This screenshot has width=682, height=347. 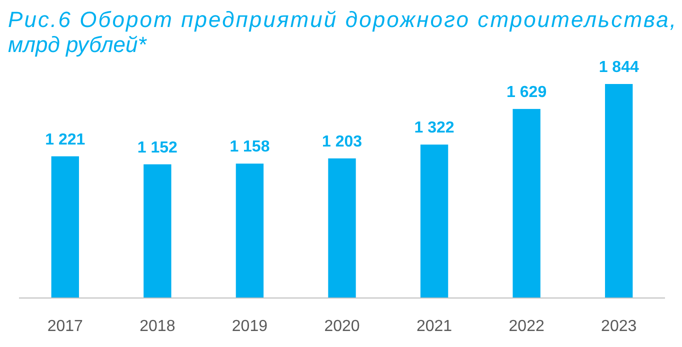 I want to click on x-tick-label: 2022, so click(x=526, y=326).